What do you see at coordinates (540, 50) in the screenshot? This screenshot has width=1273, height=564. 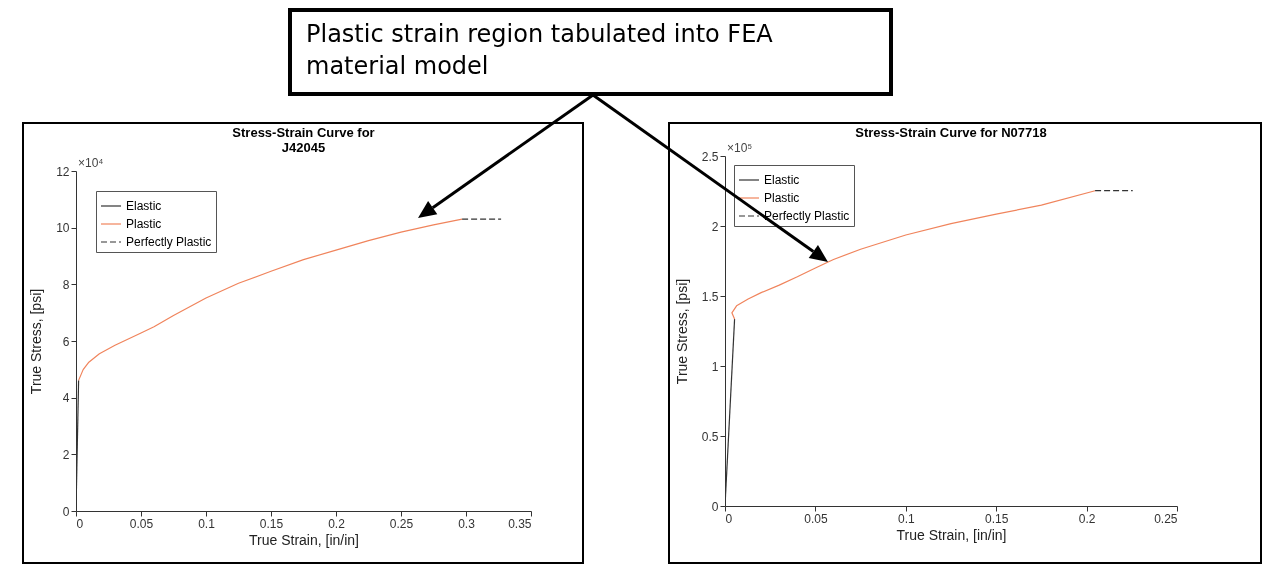 I see `text: Plastic strain region tabulated into FEA material model` at bounding box center [540, 50].